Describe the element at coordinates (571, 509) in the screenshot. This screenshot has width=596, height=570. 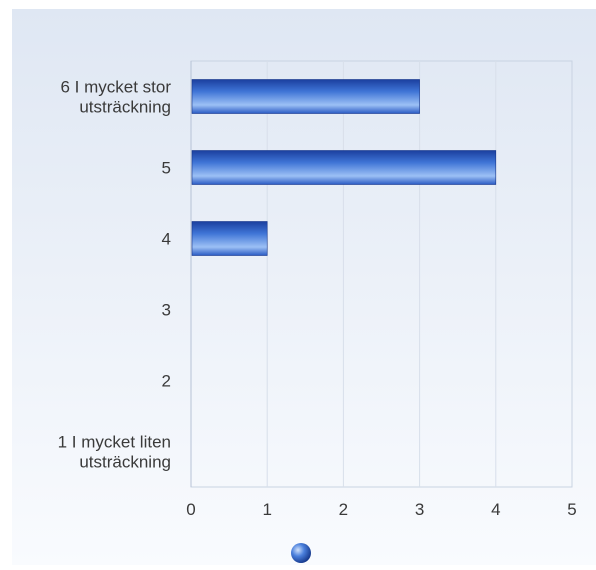
I see `x-tick-label-5: 5` at that location.